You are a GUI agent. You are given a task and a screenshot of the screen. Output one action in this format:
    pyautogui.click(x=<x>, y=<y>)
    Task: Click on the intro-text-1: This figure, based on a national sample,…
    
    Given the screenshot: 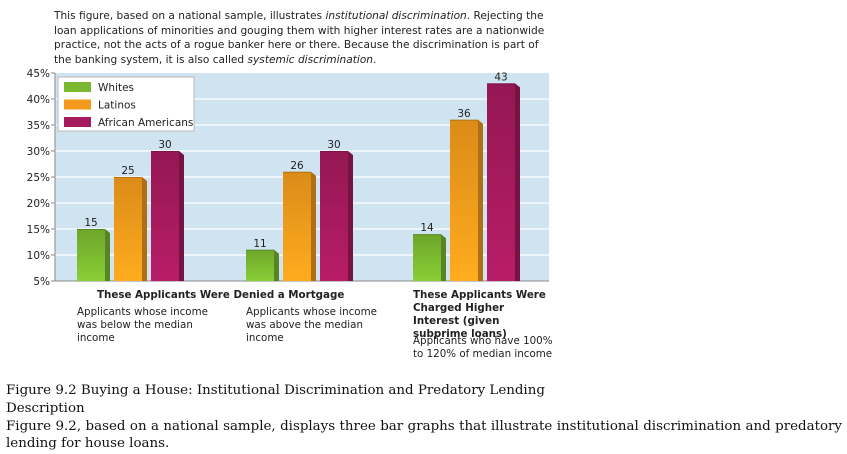 What is the action you would take?
    pyautogui.click(x=190, y=16)
    